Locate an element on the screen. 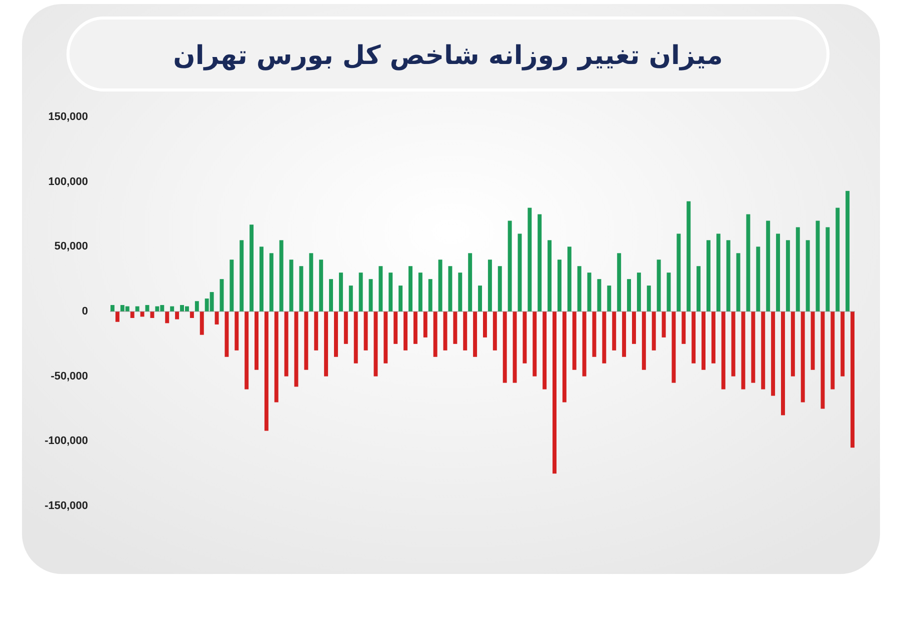 This screenshot has height=626, width=903. y-tick-label: 150,000 is located at coordinates (68, 117).